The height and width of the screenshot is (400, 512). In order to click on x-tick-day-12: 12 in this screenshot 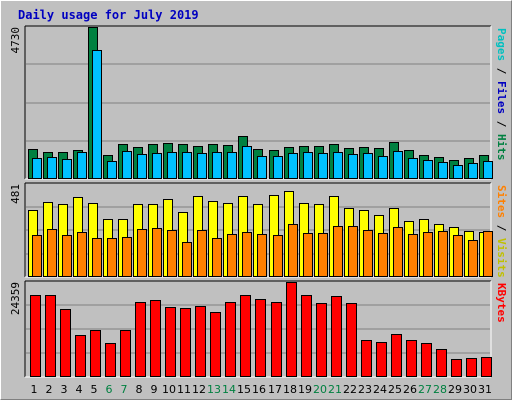, I will do `click(199, 389)`.